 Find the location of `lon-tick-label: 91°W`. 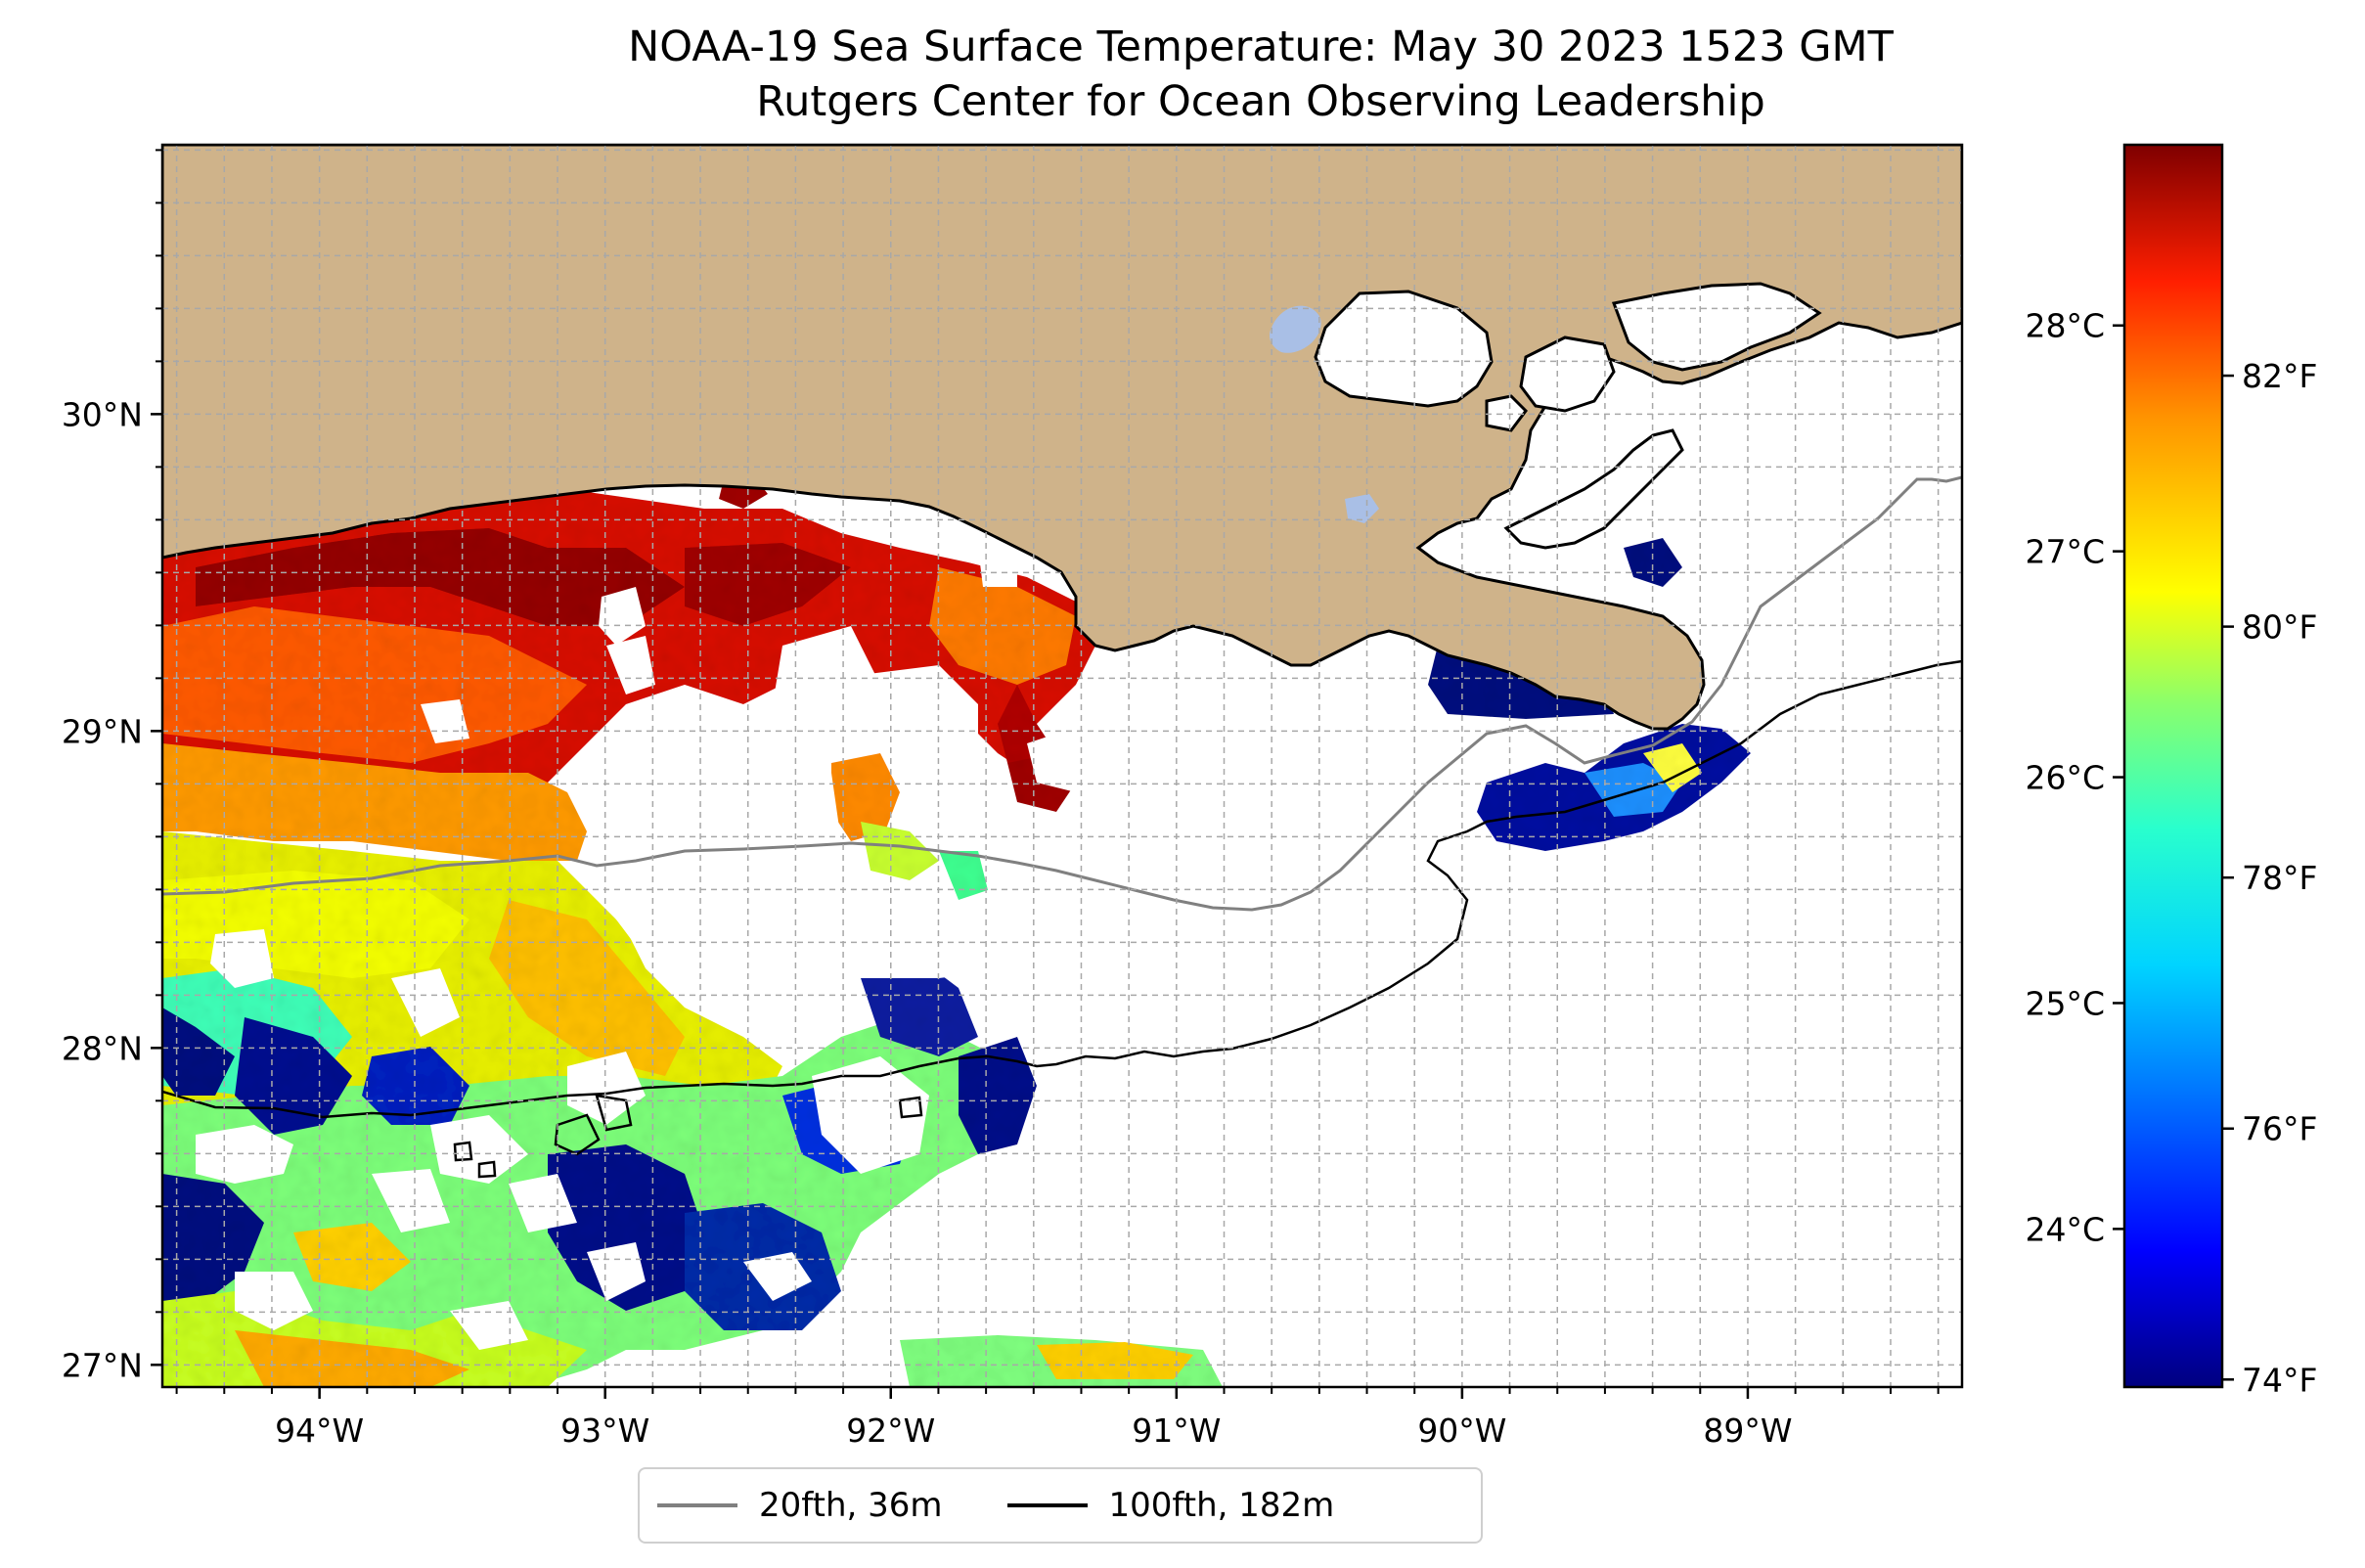

lon-tick-label: 91°W is located at coordinates (1176, 1430).